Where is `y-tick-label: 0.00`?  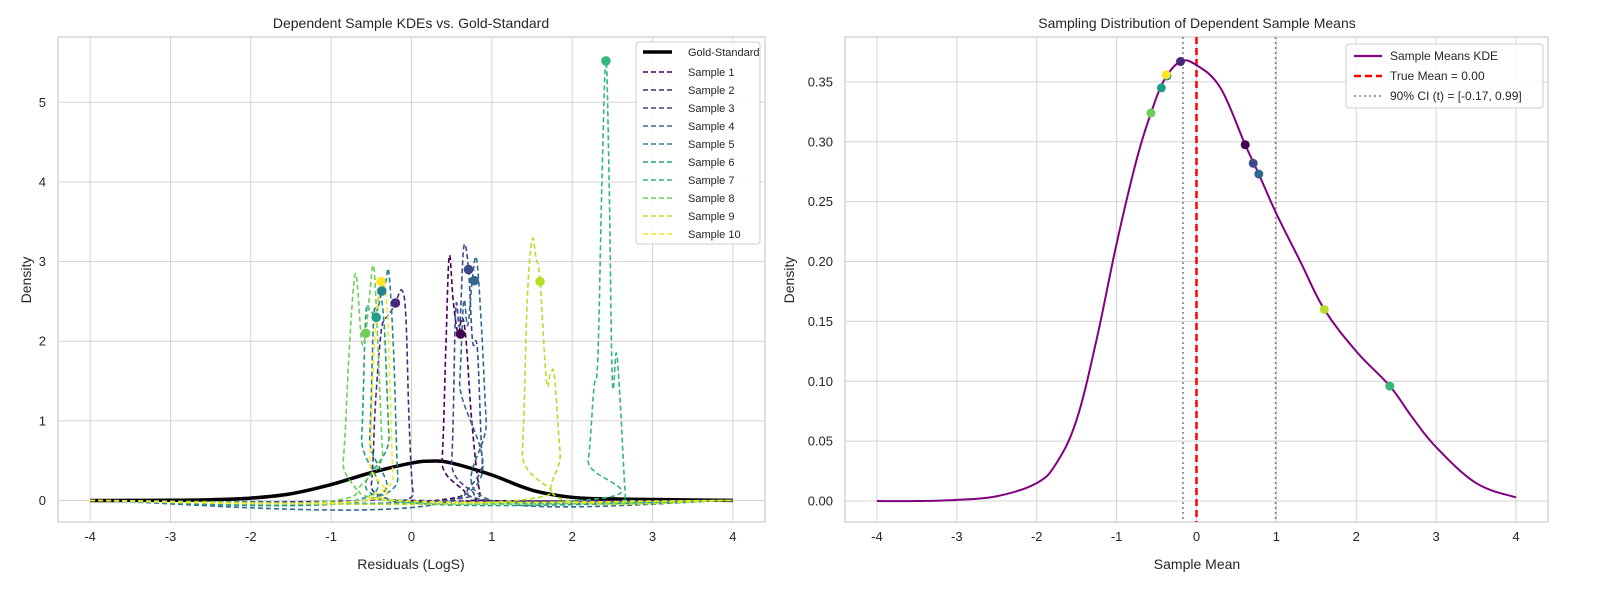 y-tick-label: 0.00 is located at coordinates (820, 501).